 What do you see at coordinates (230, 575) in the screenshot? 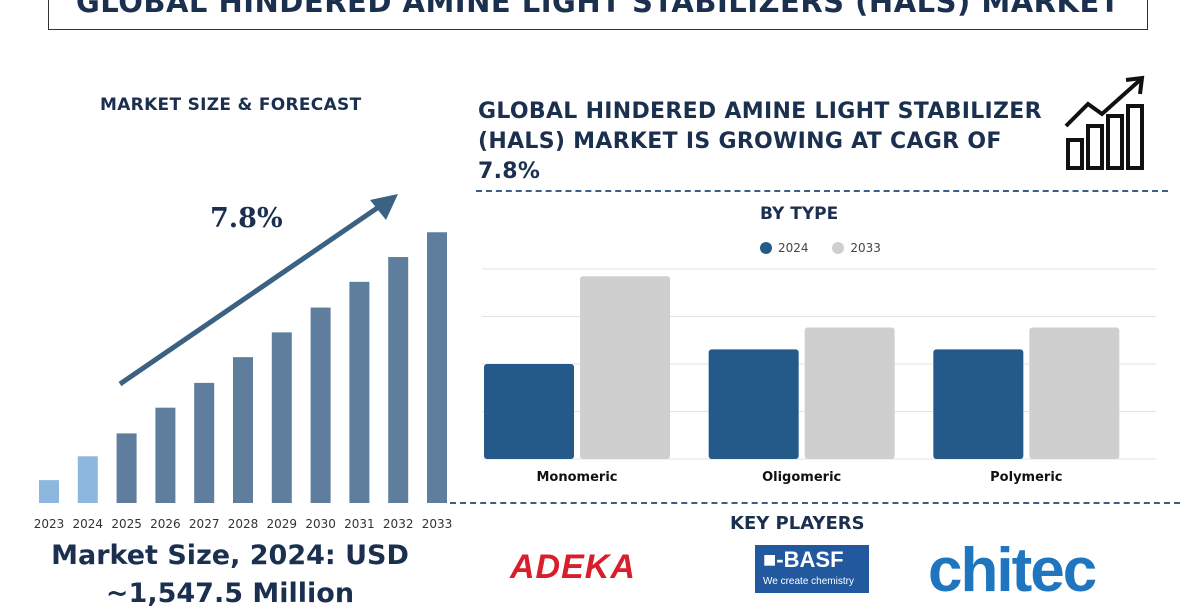
I see `market-size-text: Market Size, 2024: USD ~1,547.5 Million` at bounding box center [230, 575].